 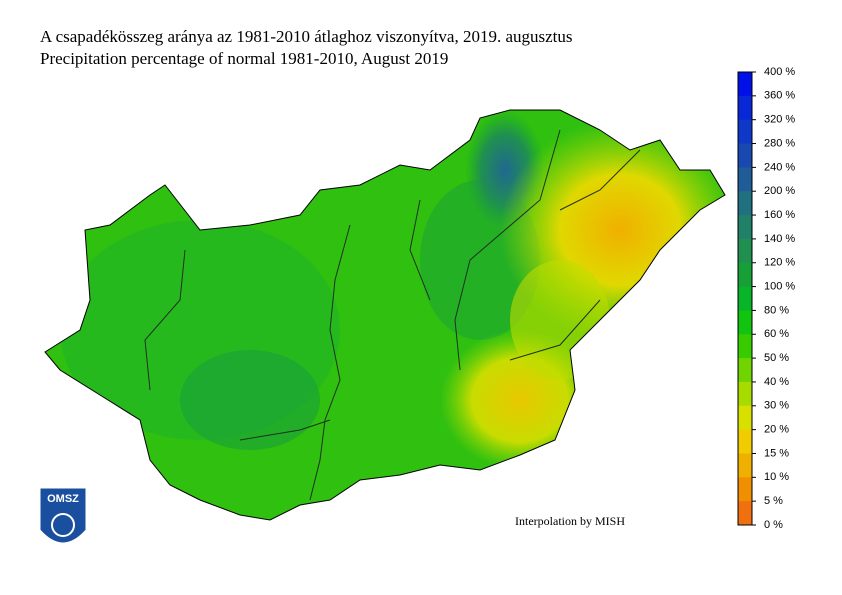 I want to click on logo: OMSZ, so click(x=63, y=515).